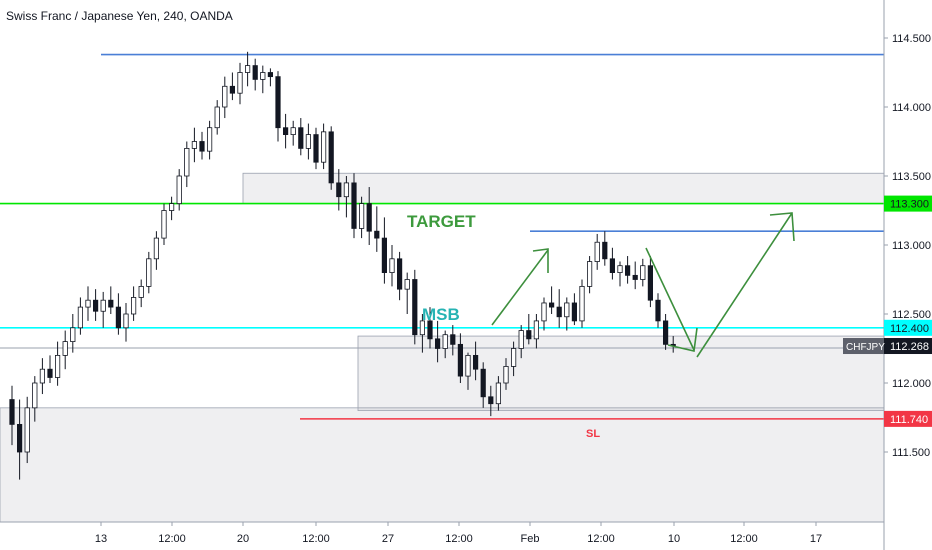 This screenshot has height=550, width=932. Describe the element at coordinates (911, 246) in the screenshot. I see `y-tick-label: 113.000` at that location.